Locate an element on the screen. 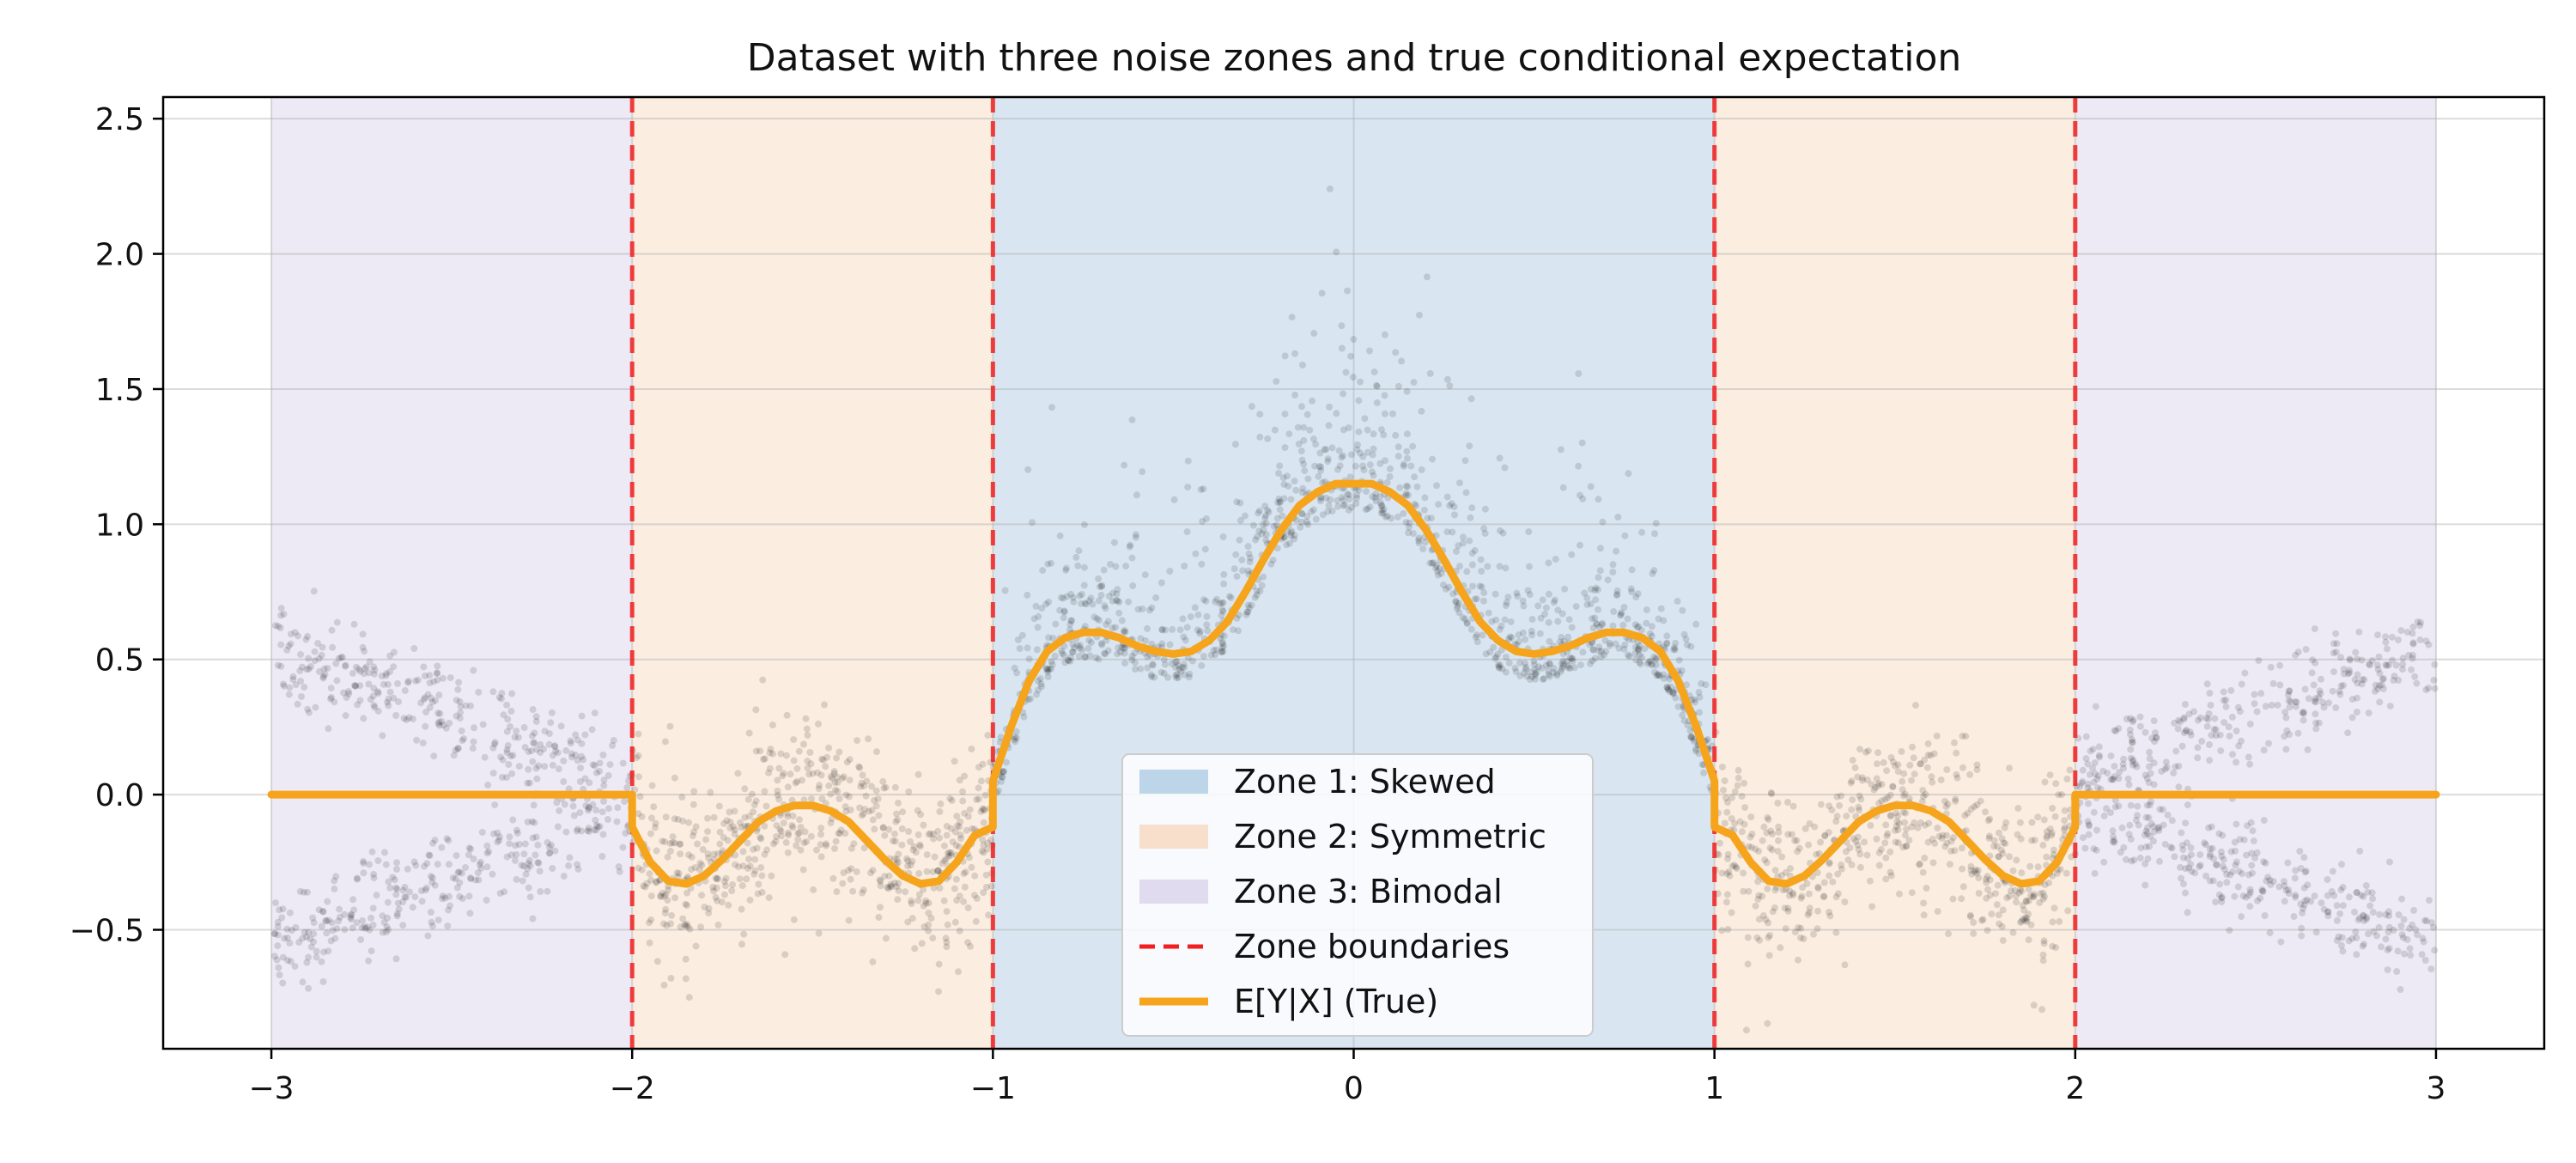 The height and width of the screenshot is (1163, 2576). legend-item: Zone boundaries is located at coordinates (1324, 946).